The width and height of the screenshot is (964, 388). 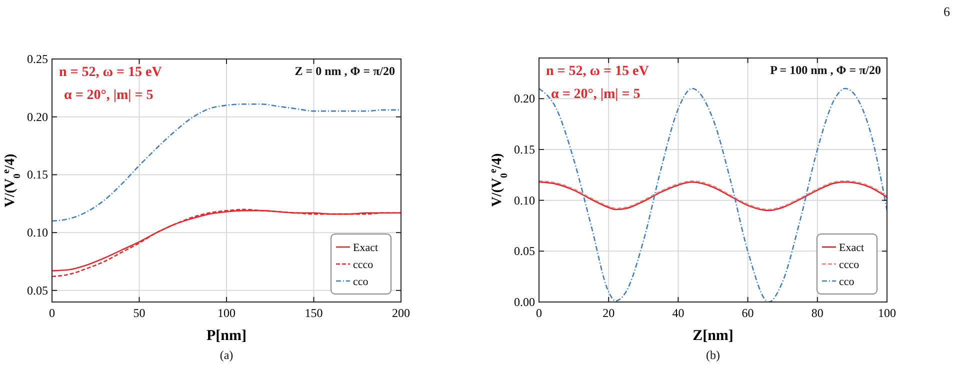 What do you see at coordinates (947, 11) in the screenshot?
I see `text: 6` at bounding box center [947, 11].